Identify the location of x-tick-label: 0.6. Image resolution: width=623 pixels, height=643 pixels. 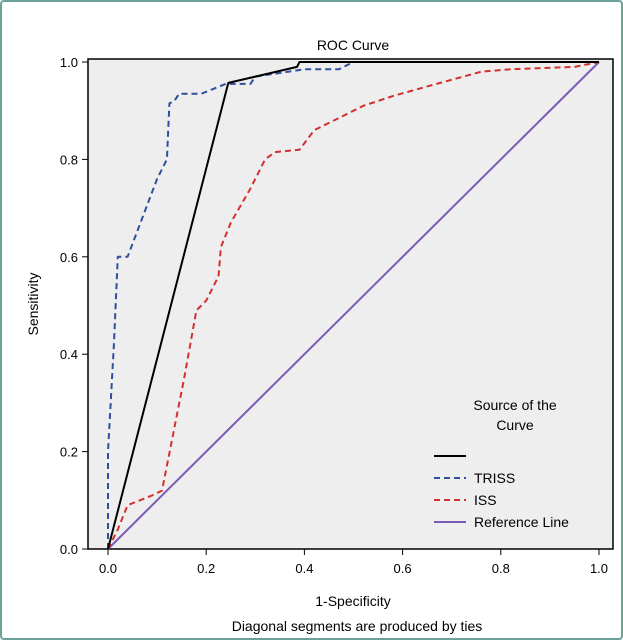
(403, 568).